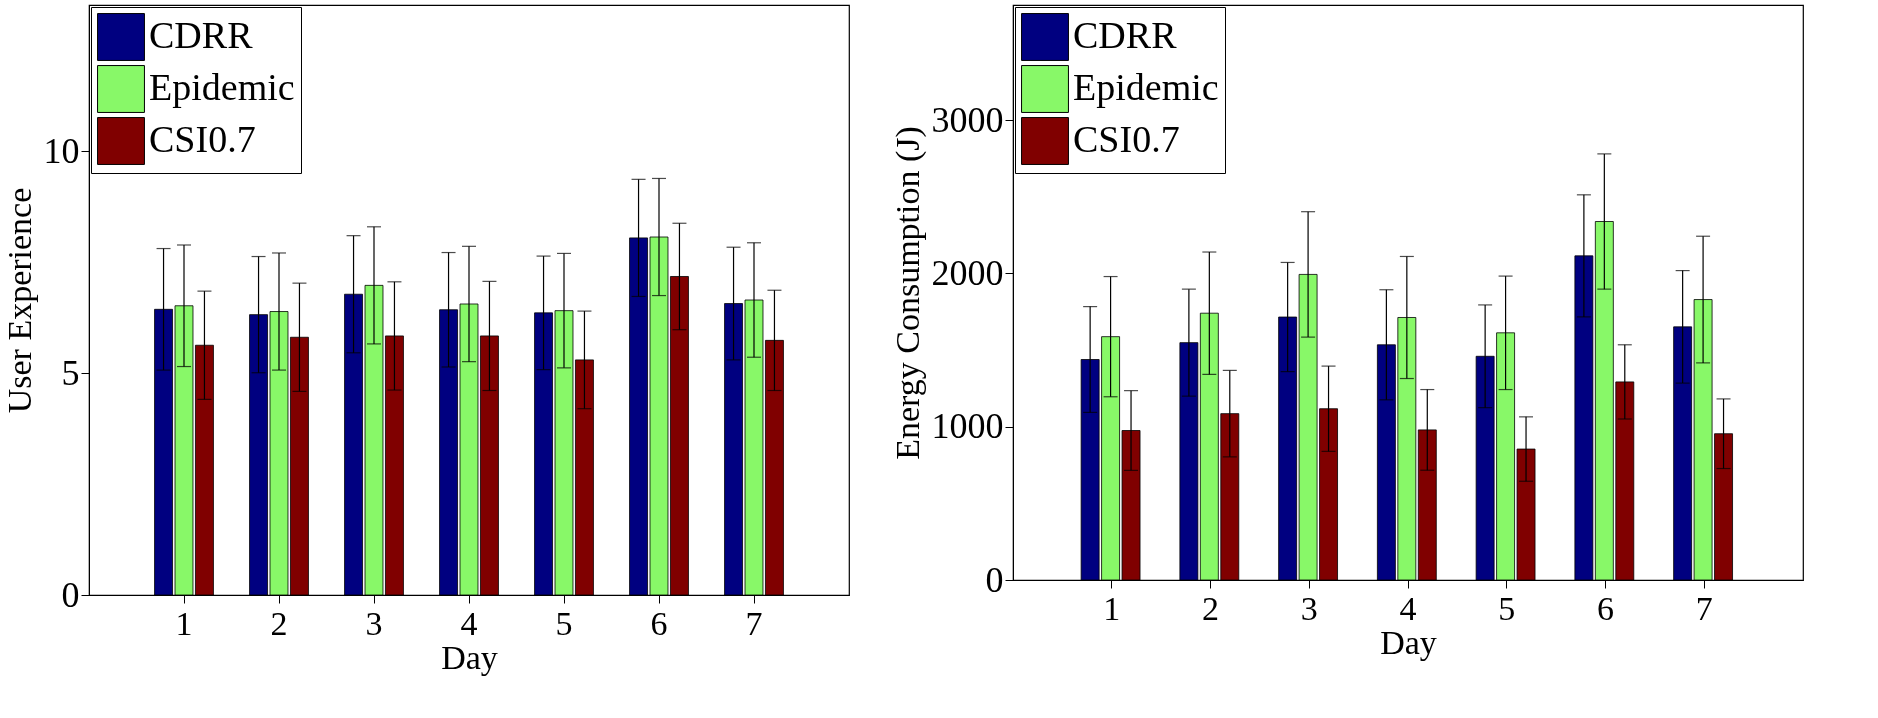 Image resolution: width=1878 pixels, height=718 pixels. I want to click on y-axis-title: User Experience, so click(19, 300).